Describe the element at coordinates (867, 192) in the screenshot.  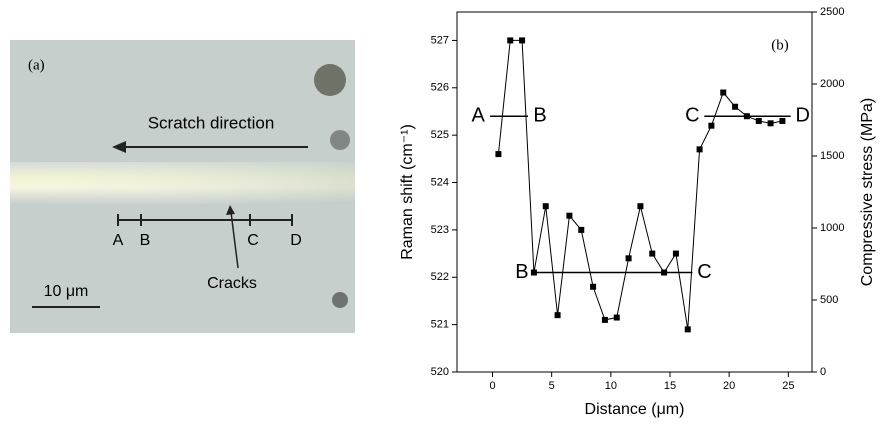
I see `y2-axis-label: Compressive stress (MPa)` at that location.